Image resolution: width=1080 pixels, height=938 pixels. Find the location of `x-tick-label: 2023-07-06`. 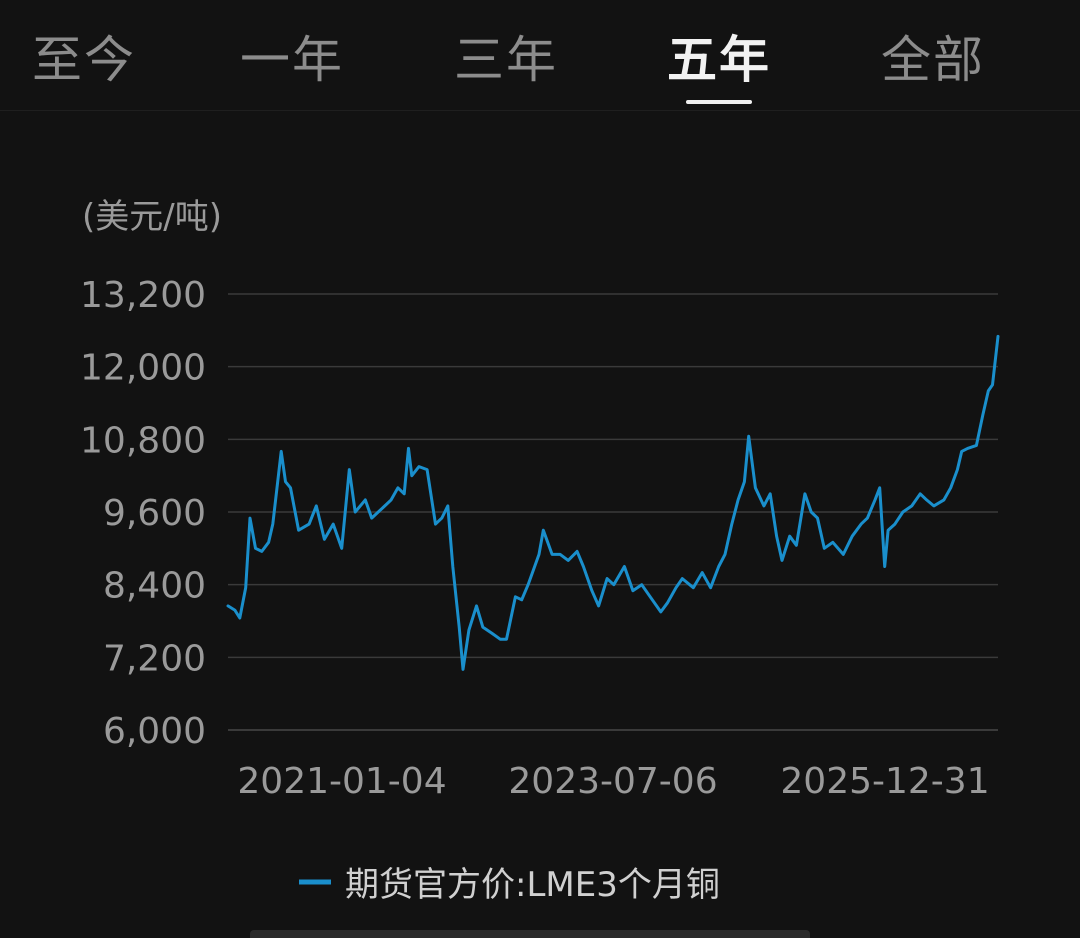

x-tick-label: 2023-07-06 is located at coordinates (612, 781).